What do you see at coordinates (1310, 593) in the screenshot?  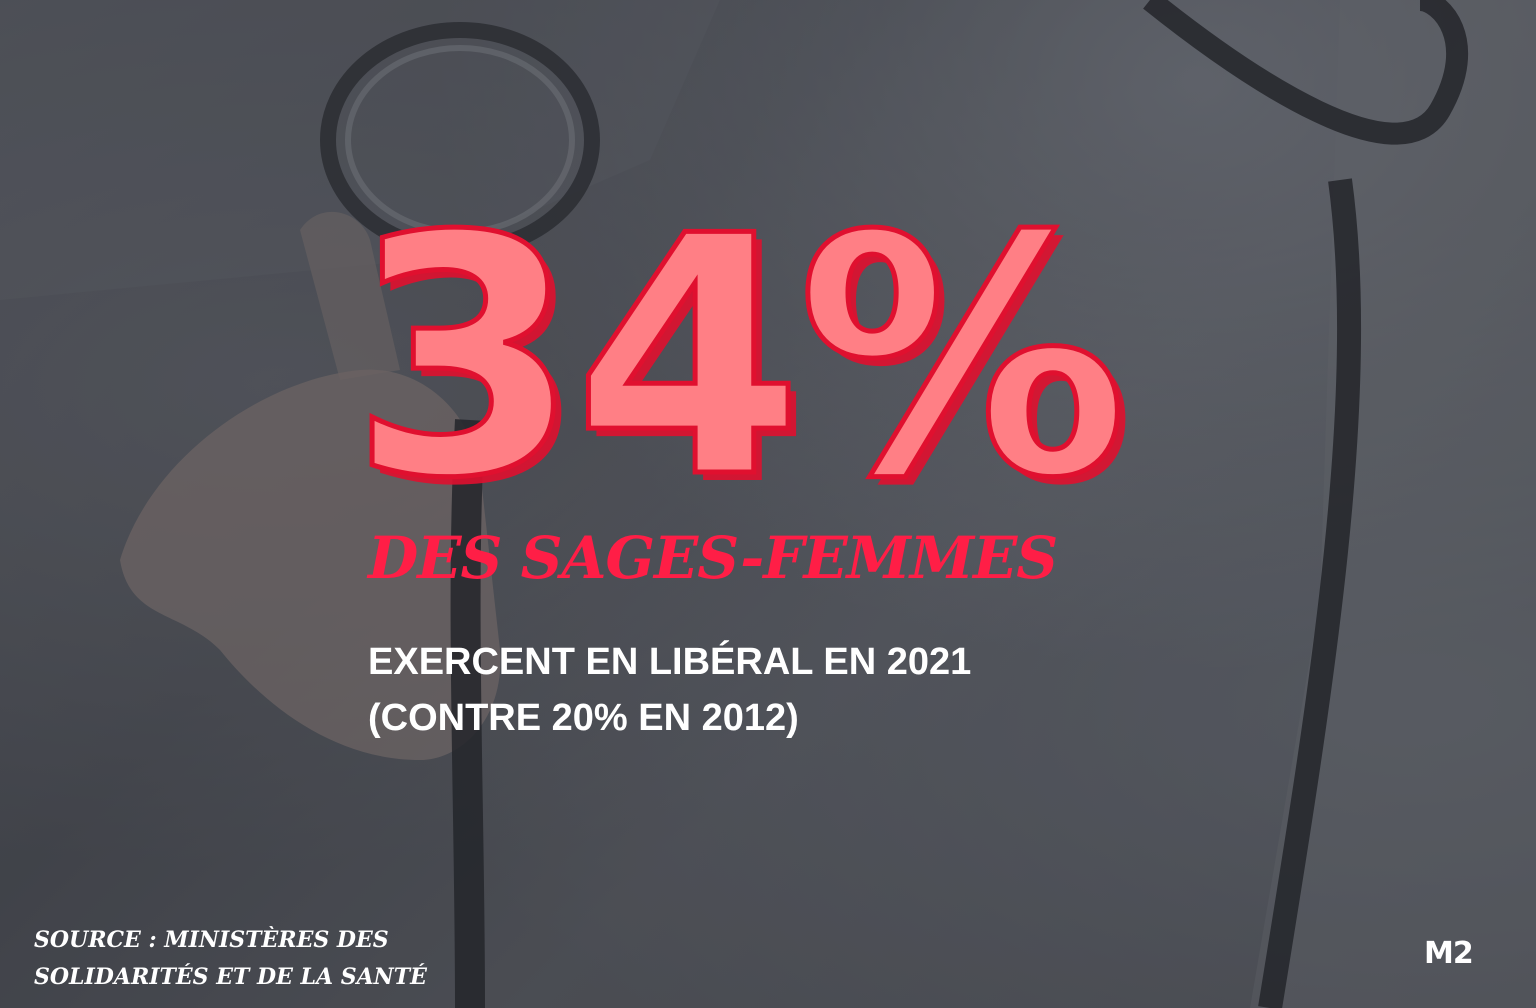 I see `stethoscope-tube-right` at bounding box center [1310, 593].